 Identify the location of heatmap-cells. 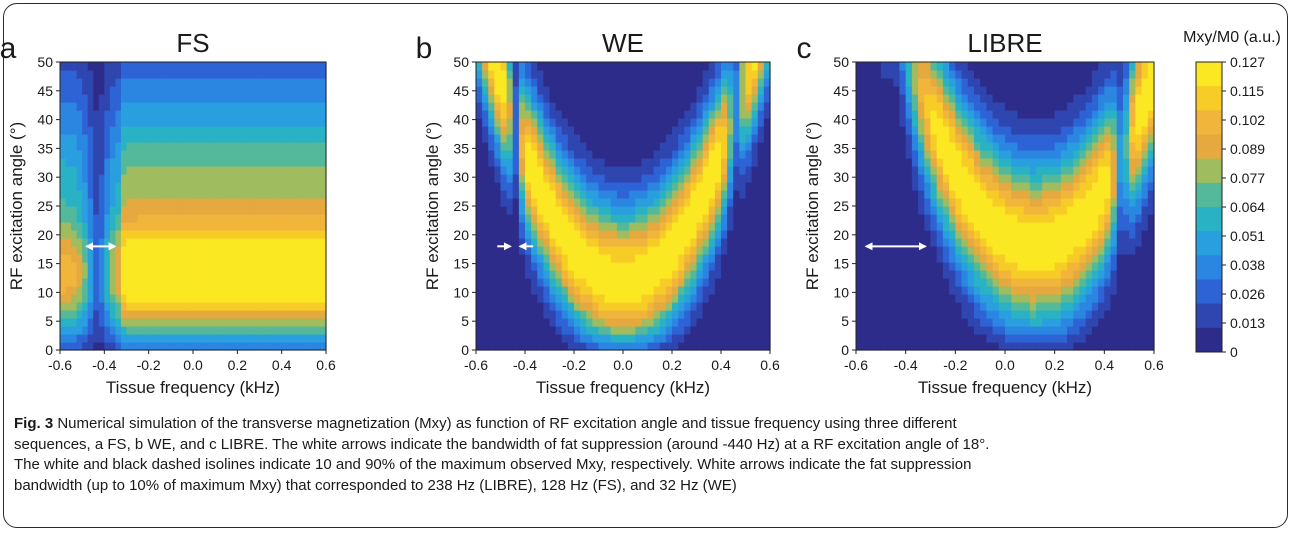
(1005, 206).